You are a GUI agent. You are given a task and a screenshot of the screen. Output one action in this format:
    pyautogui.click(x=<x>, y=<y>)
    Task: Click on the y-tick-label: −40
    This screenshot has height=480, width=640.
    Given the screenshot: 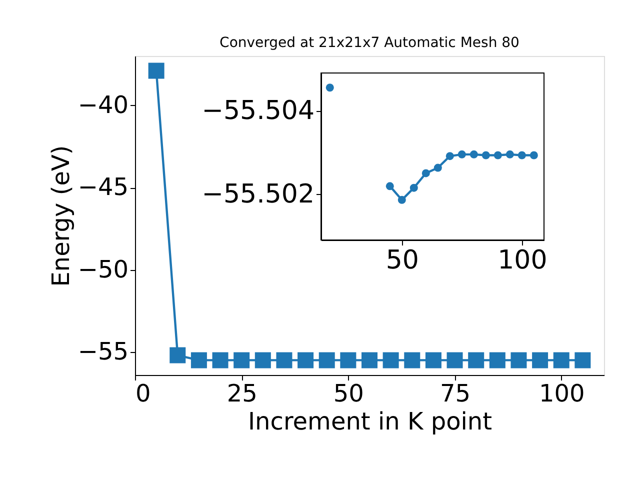 What is the action you would take?
    pyautogui.click(x=103, y=104)
    